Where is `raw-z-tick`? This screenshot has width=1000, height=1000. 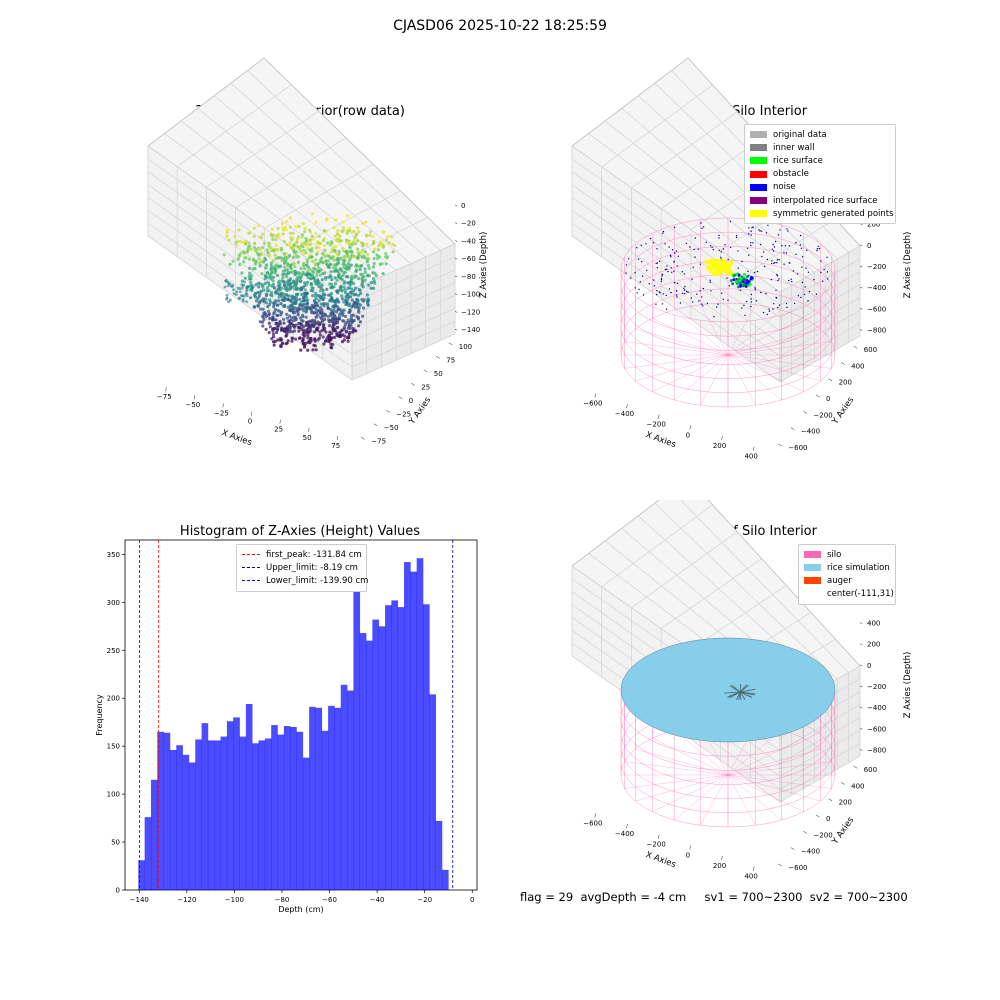
raw-z-tick is located at coordinates (456, 241).